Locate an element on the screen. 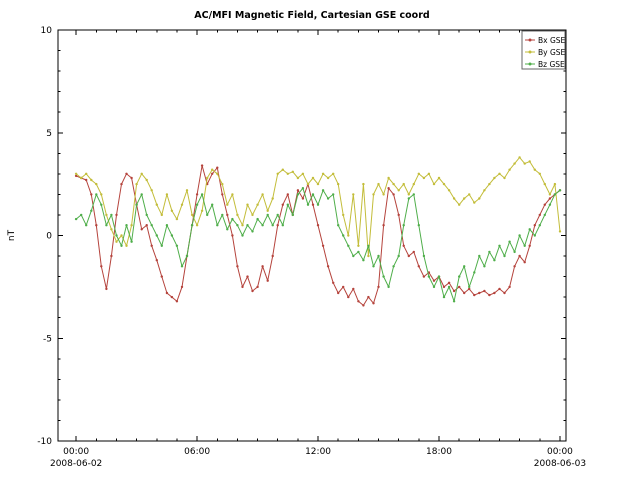  x-tick-label: 00:00 is located at coordinates (76, 452).